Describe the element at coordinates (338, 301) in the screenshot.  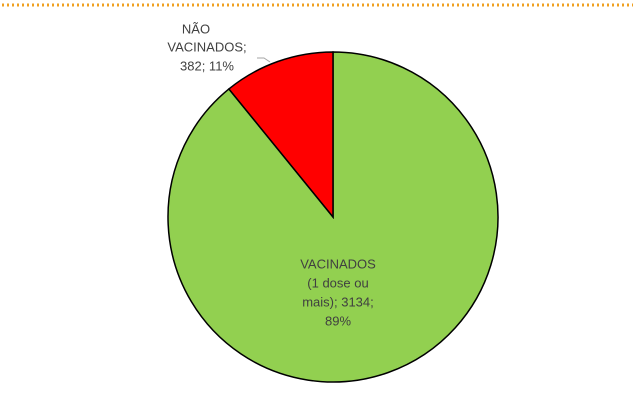
I see `data-label: mais); 3134;` at that location.